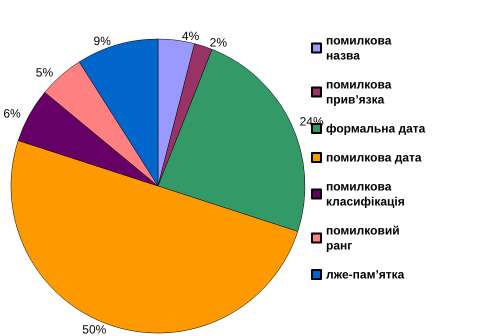 This screenshot has height=336, width=477. I want to click on data-label: 2%, so click(219, 42).